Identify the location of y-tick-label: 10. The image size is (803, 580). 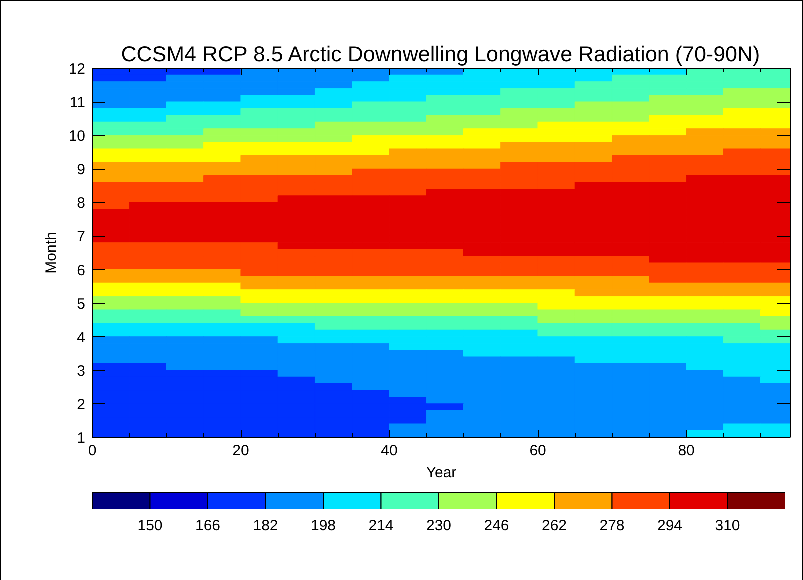
(77, 137).